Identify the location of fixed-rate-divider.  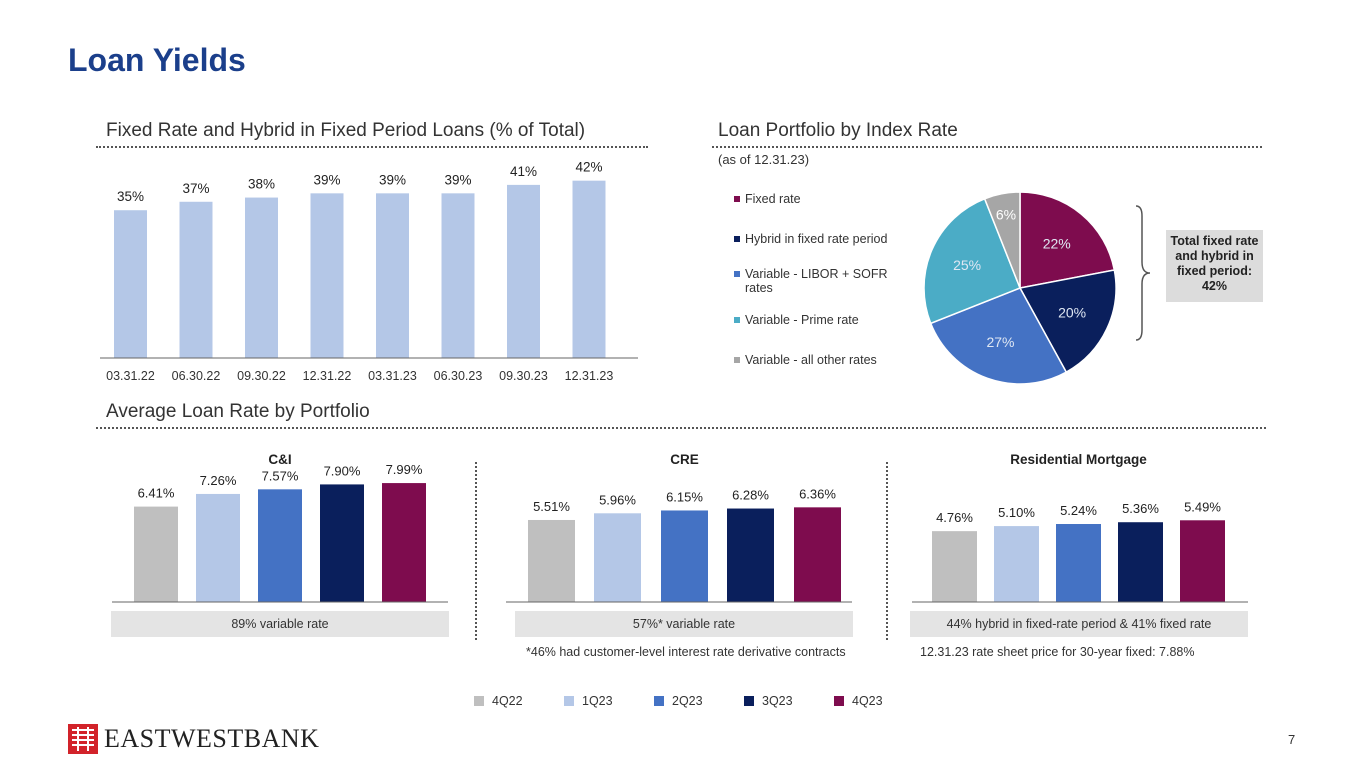
(372, 147).